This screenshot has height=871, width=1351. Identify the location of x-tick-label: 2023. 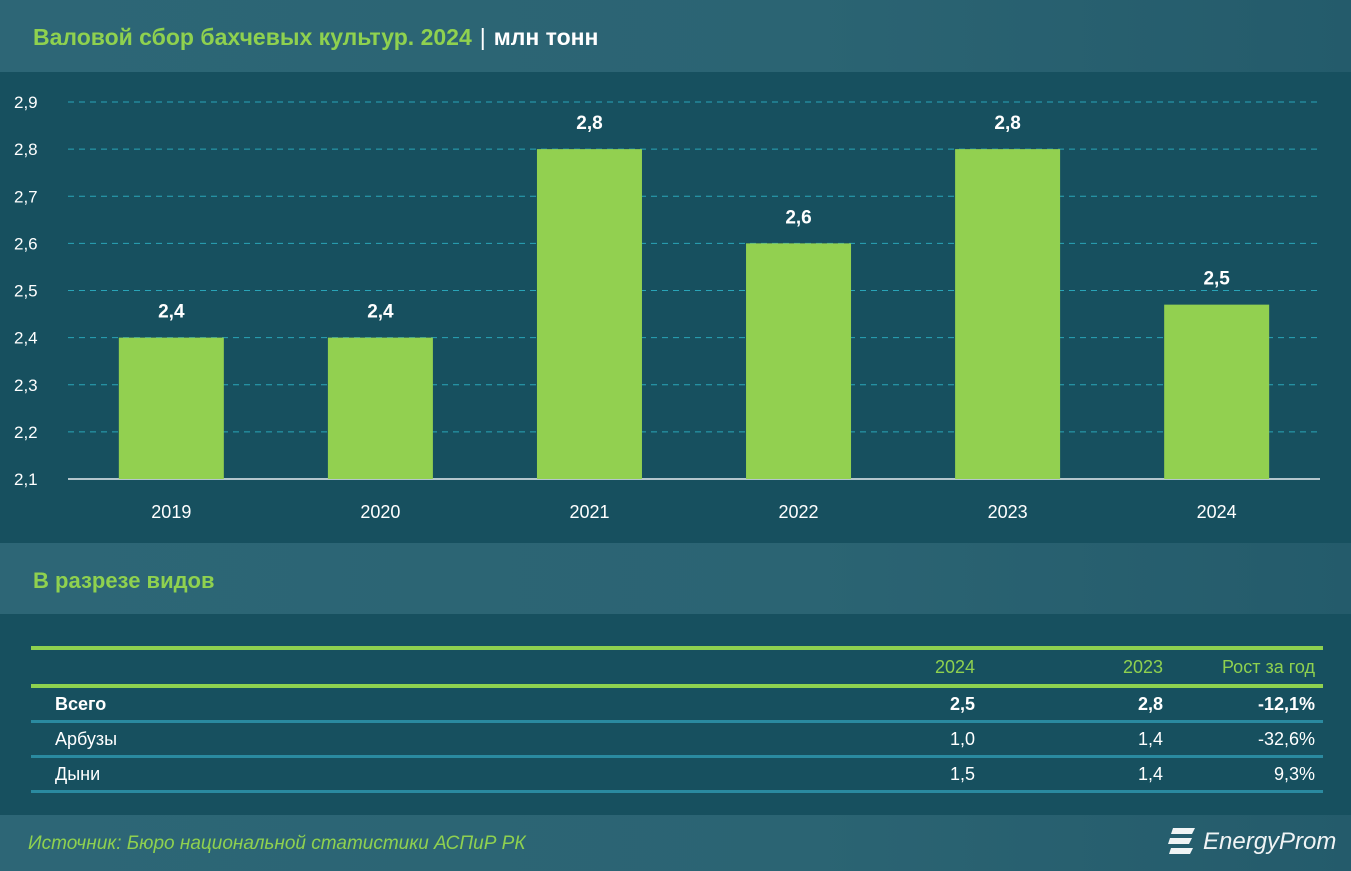
(1008, 512).